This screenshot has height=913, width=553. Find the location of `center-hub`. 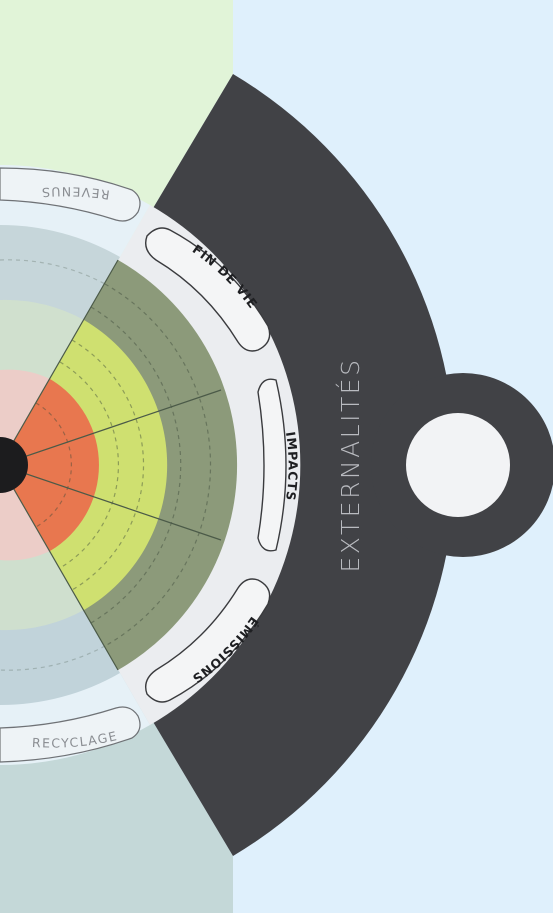

center-hub is located at coordinates (14, 465).